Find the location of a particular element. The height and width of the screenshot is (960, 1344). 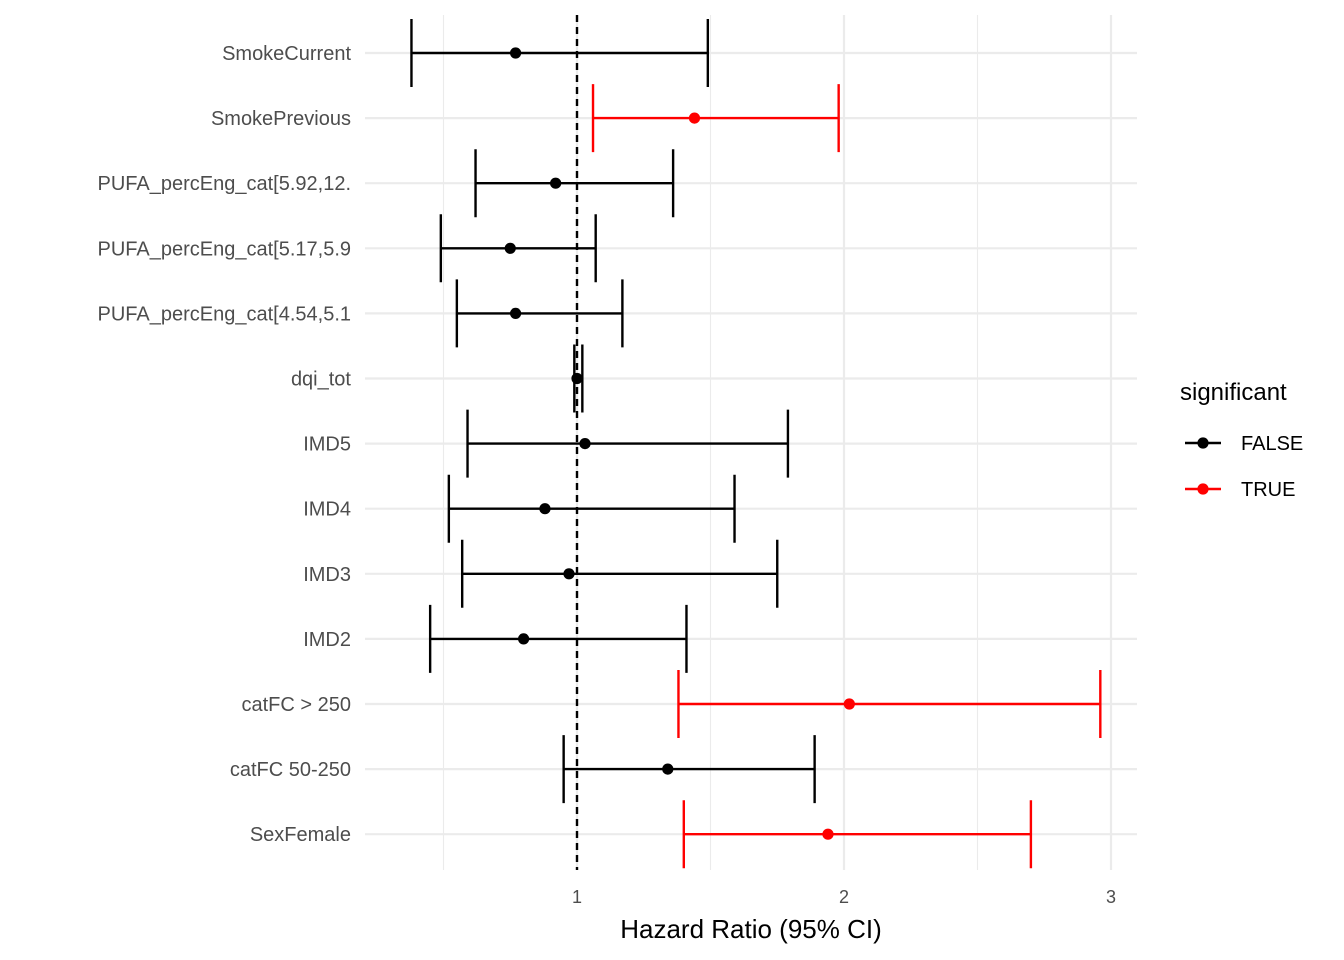

legend-item-false: FALSE is located at coordinates (1244, 444).